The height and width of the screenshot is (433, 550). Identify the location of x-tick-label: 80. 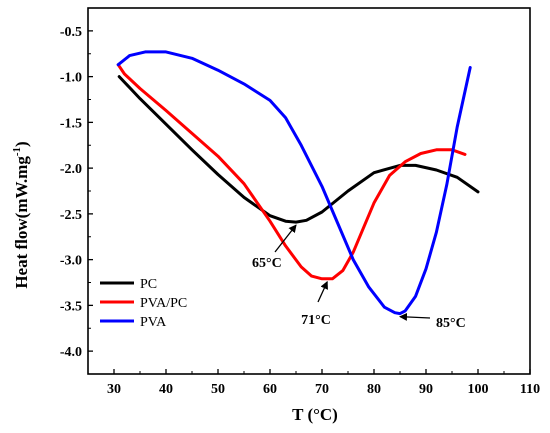
(374, 389).